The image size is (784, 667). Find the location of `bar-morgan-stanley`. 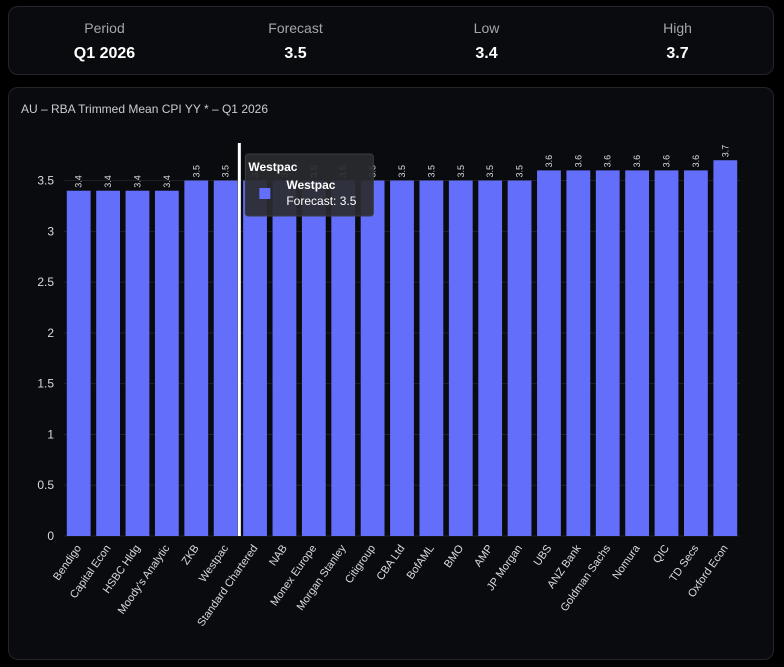

bar-morgan-stanley is located at coordinates (343, 358).